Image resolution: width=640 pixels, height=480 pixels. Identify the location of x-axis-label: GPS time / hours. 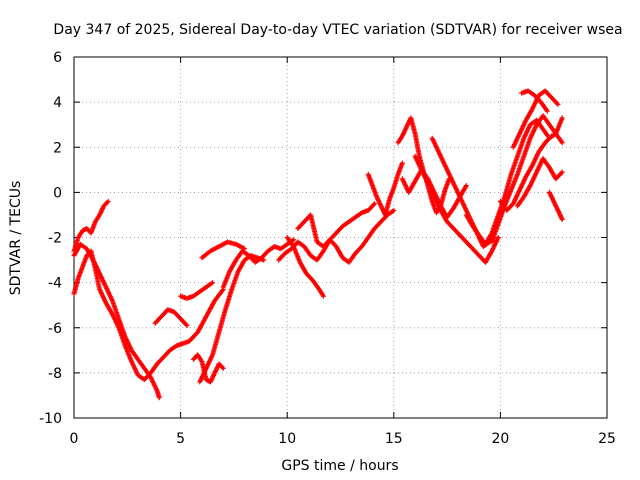
(339, 466).